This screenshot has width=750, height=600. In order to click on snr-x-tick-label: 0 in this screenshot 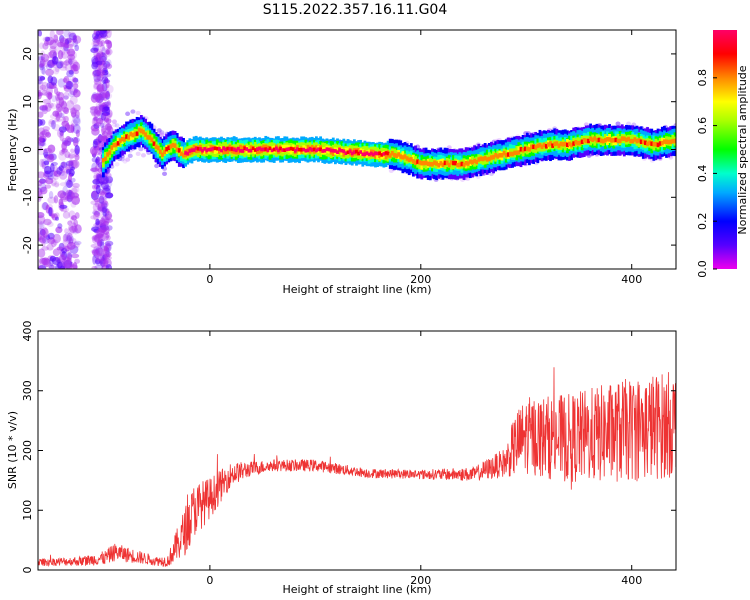, I will do `click(209, 580)`.